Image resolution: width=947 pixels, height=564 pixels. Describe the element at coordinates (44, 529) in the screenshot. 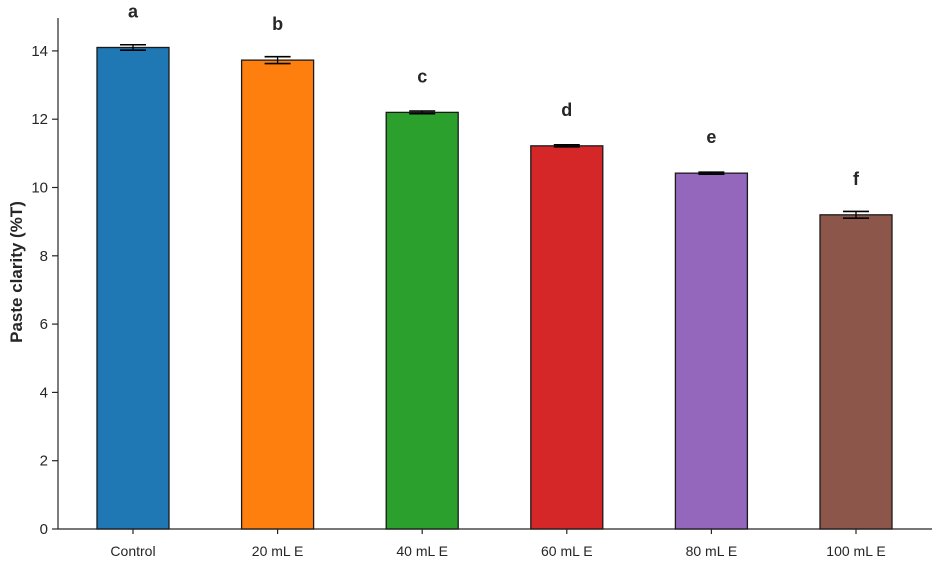

I see `y-tick-label: 0` at that location.